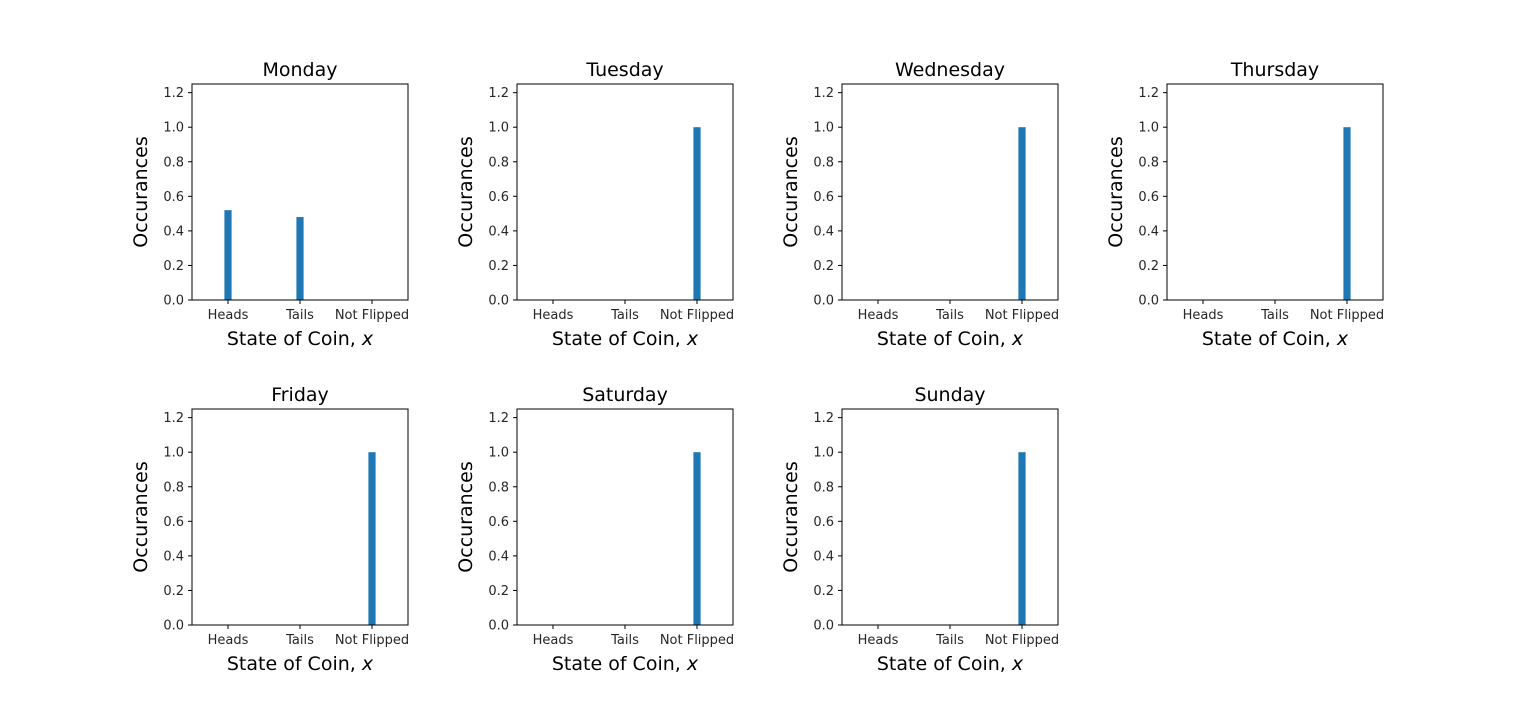 Image resolution: width=1536 pixels, height=702 pixels. I want to click on subplot-title: Tuesday, so click(624, 70).